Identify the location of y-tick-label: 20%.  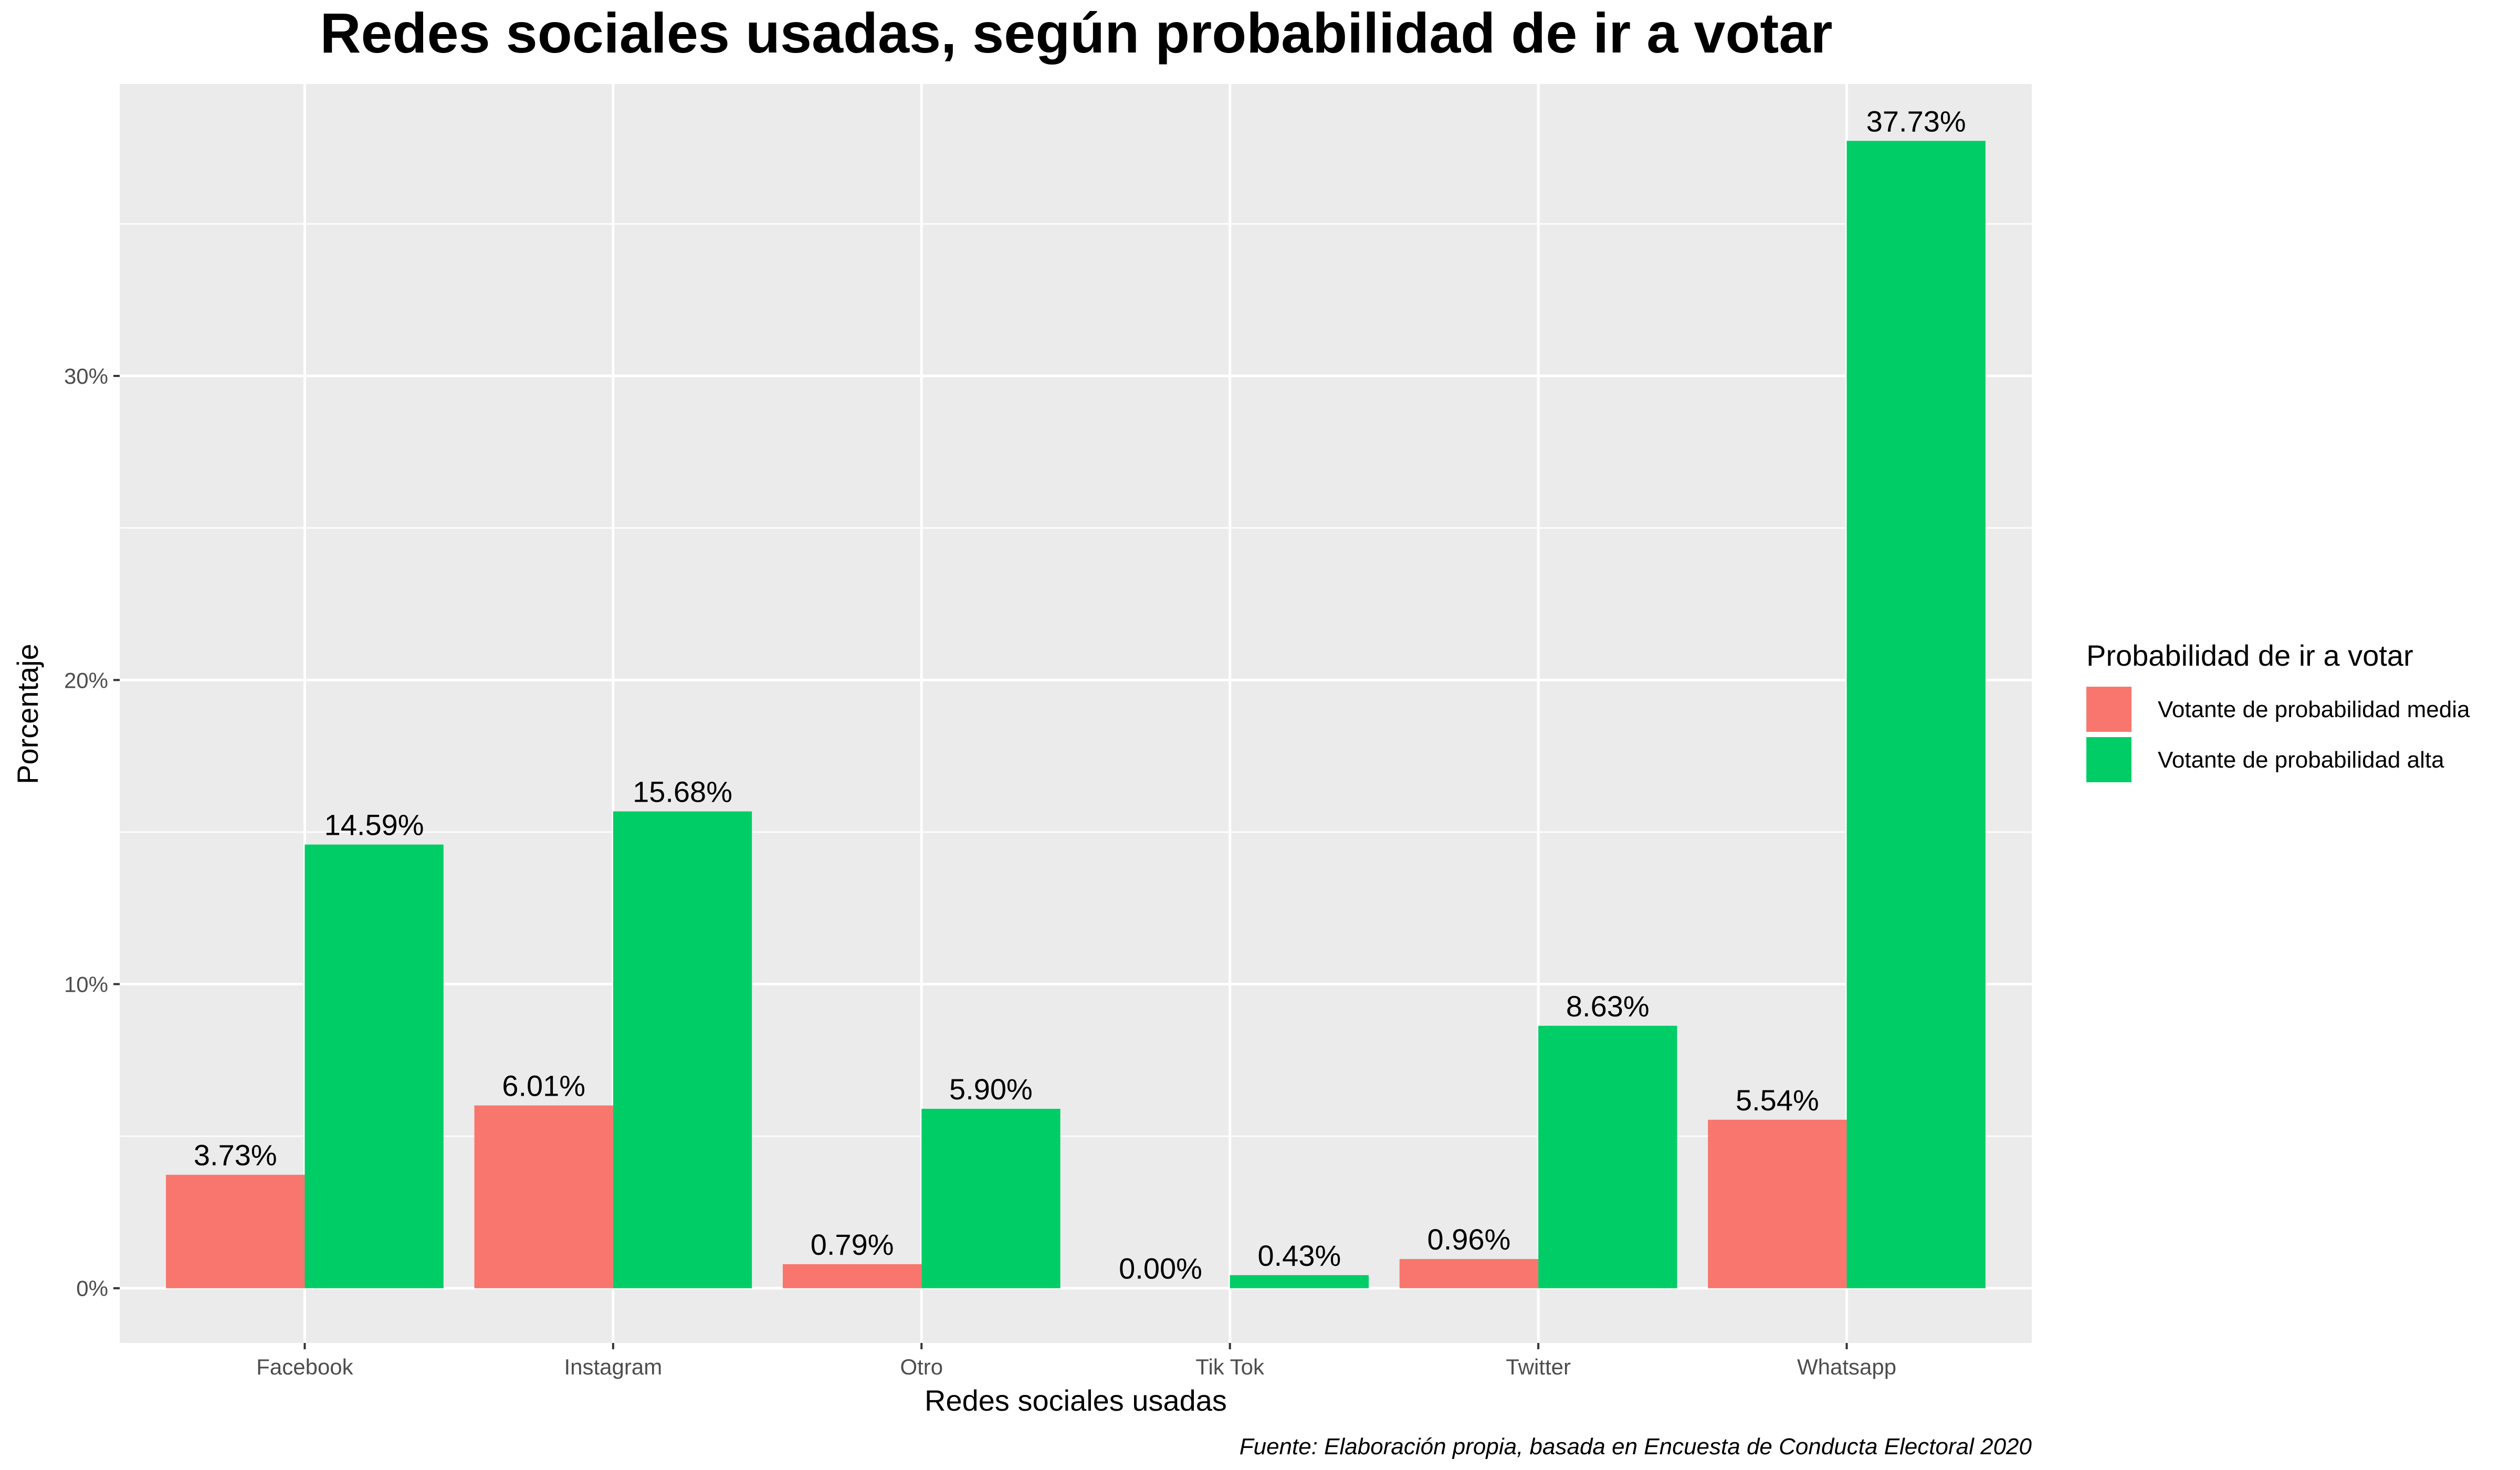
(86, 680).